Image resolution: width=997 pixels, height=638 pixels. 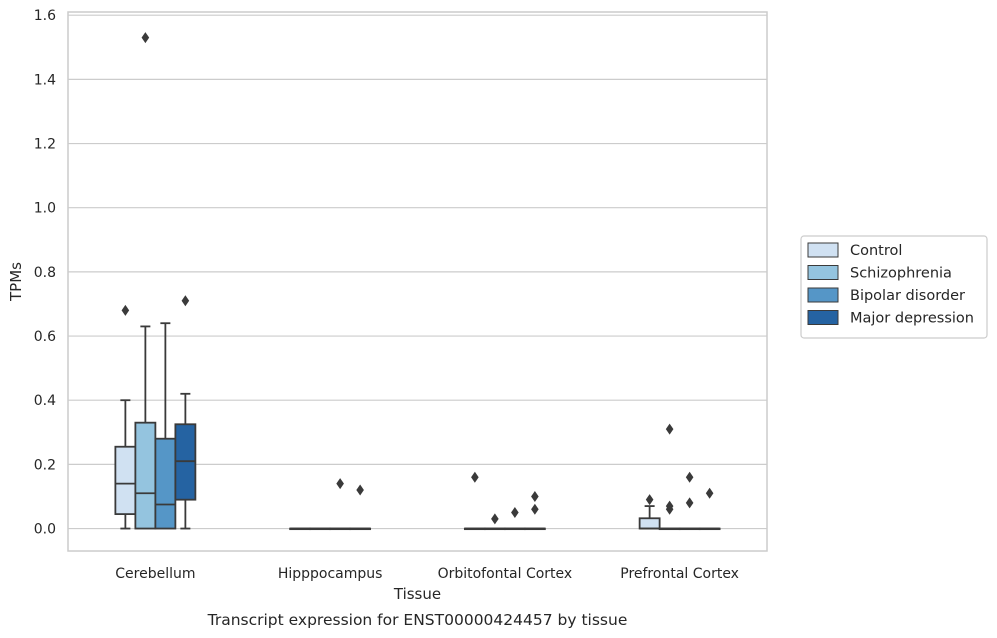 I want to click on x-tick-label: Orbitofontal Cortex, so click(x=505, y=574).